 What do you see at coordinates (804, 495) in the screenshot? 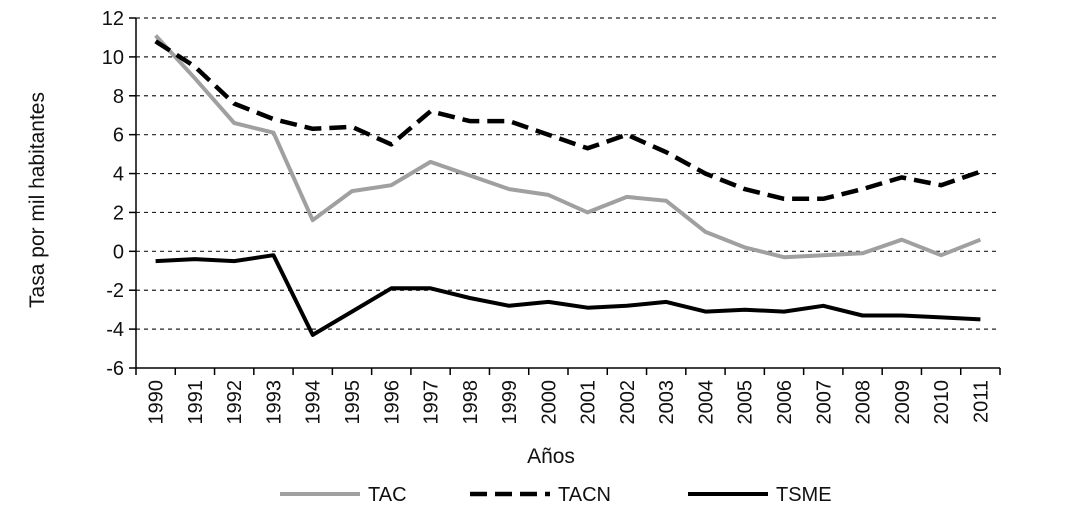
I see `legend-label-tsme: TSME` at bounding box center [804, 495].